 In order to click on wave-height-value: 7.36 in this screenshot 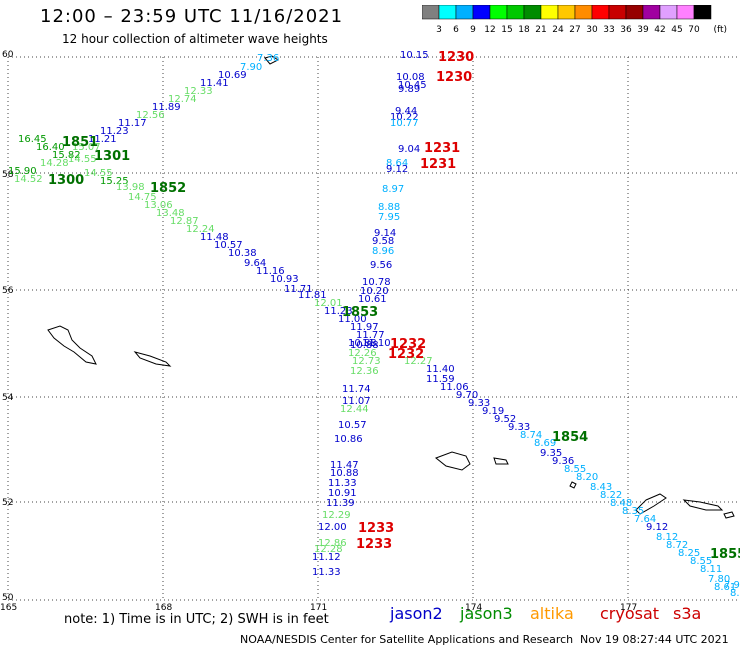, I will do `click(268, 58)`.